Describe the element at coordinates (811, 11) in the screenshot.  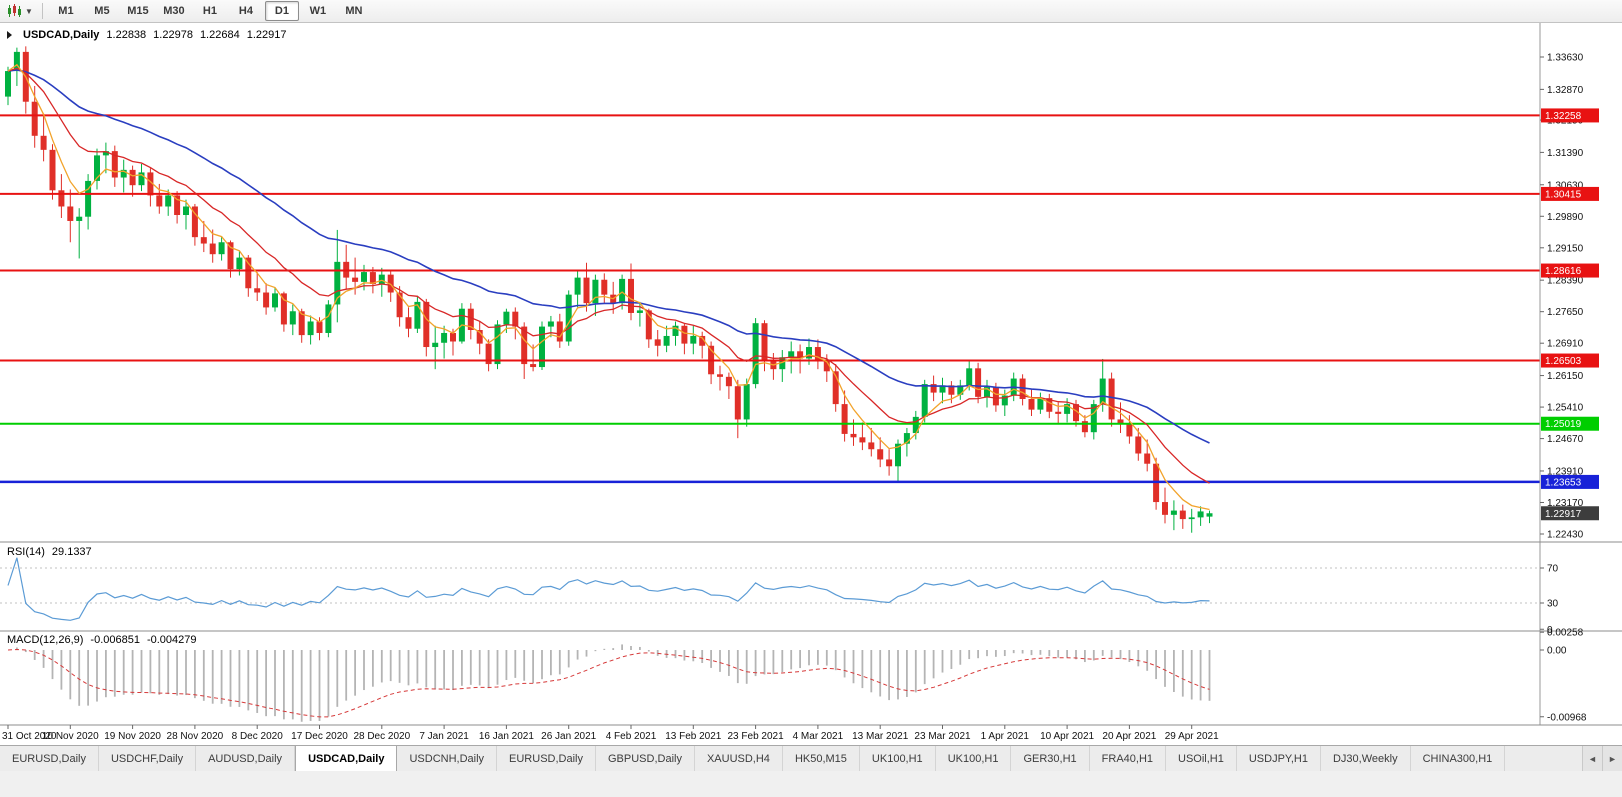
I see `timeframe-toolbar: ▼ M1 M5 M15 M30 H1 H4 D1 W1 MN` at that location.